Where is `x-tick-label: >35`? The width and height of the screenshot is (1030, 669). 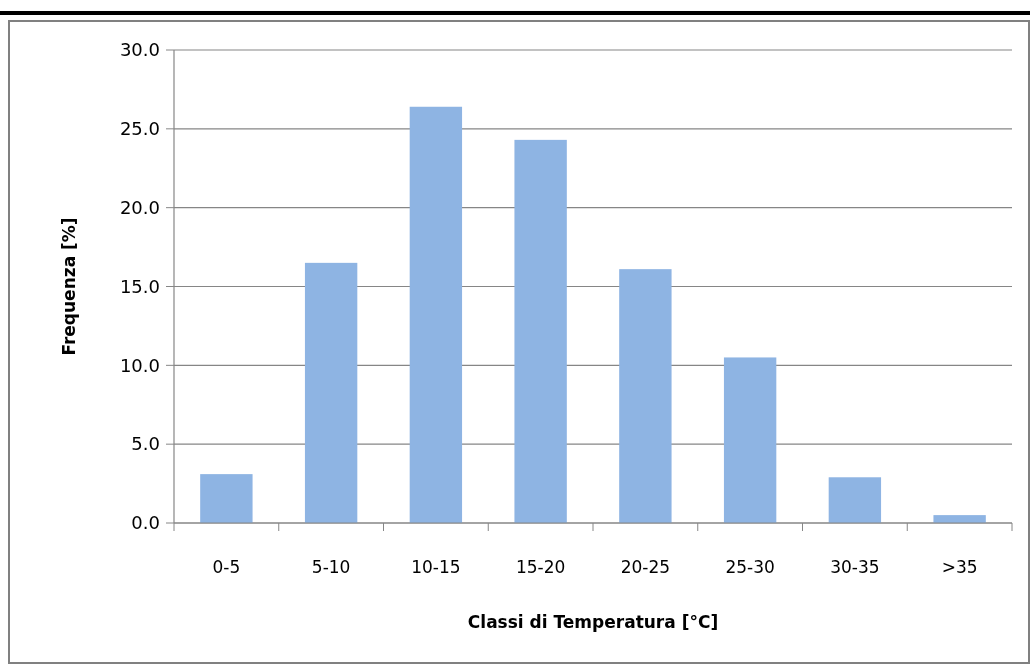 x-tick-label: >35 is located at coordinates (959, 567).